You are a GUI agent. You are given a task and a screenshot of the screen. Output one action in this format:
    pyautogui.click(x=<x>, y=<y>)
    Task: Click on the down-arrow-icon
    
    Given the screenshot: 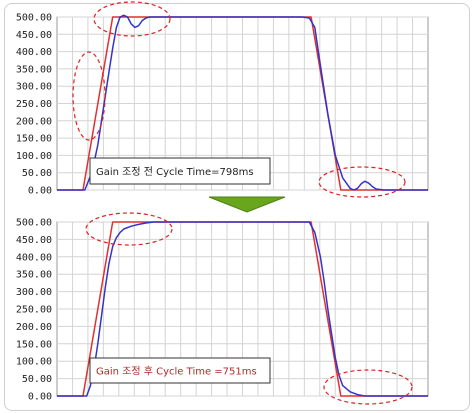 What is the action you would take?
    pyautogui.click(x=247, y=204)
    